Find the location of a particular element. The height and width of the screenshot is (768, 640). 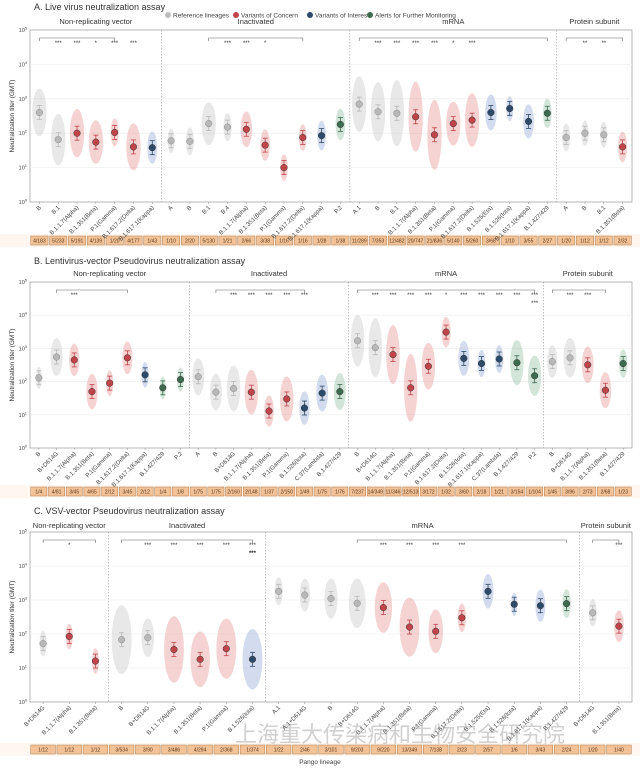

ratio-label: 7/138 is located at coordinates (435, 751).